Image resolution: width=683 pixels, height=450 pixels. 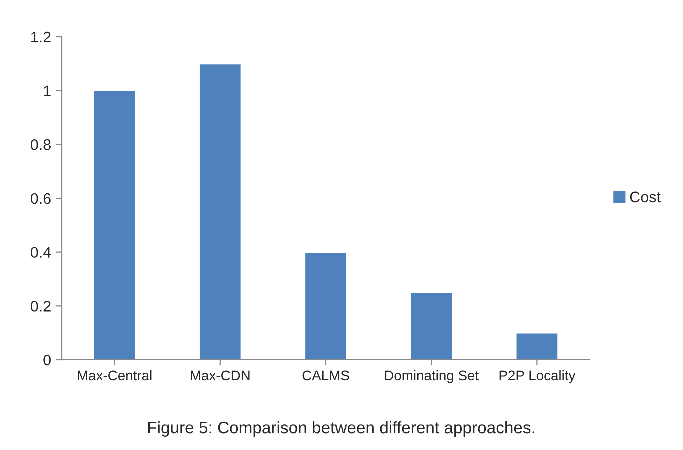 What do you see at coordinates (41, 37) in the screenshot?
I see `y-tick-label: 1.2` at bounding box center [41, 37].